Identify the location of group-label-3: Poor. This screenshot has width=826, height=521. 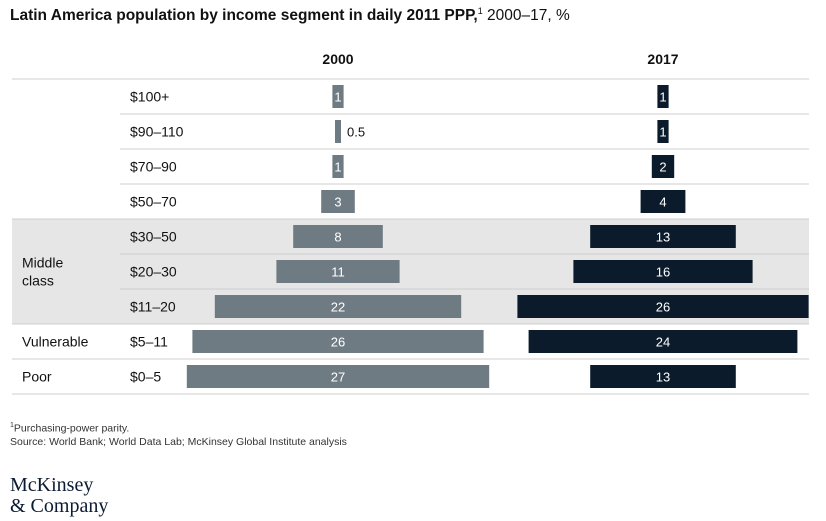
(37, 377).